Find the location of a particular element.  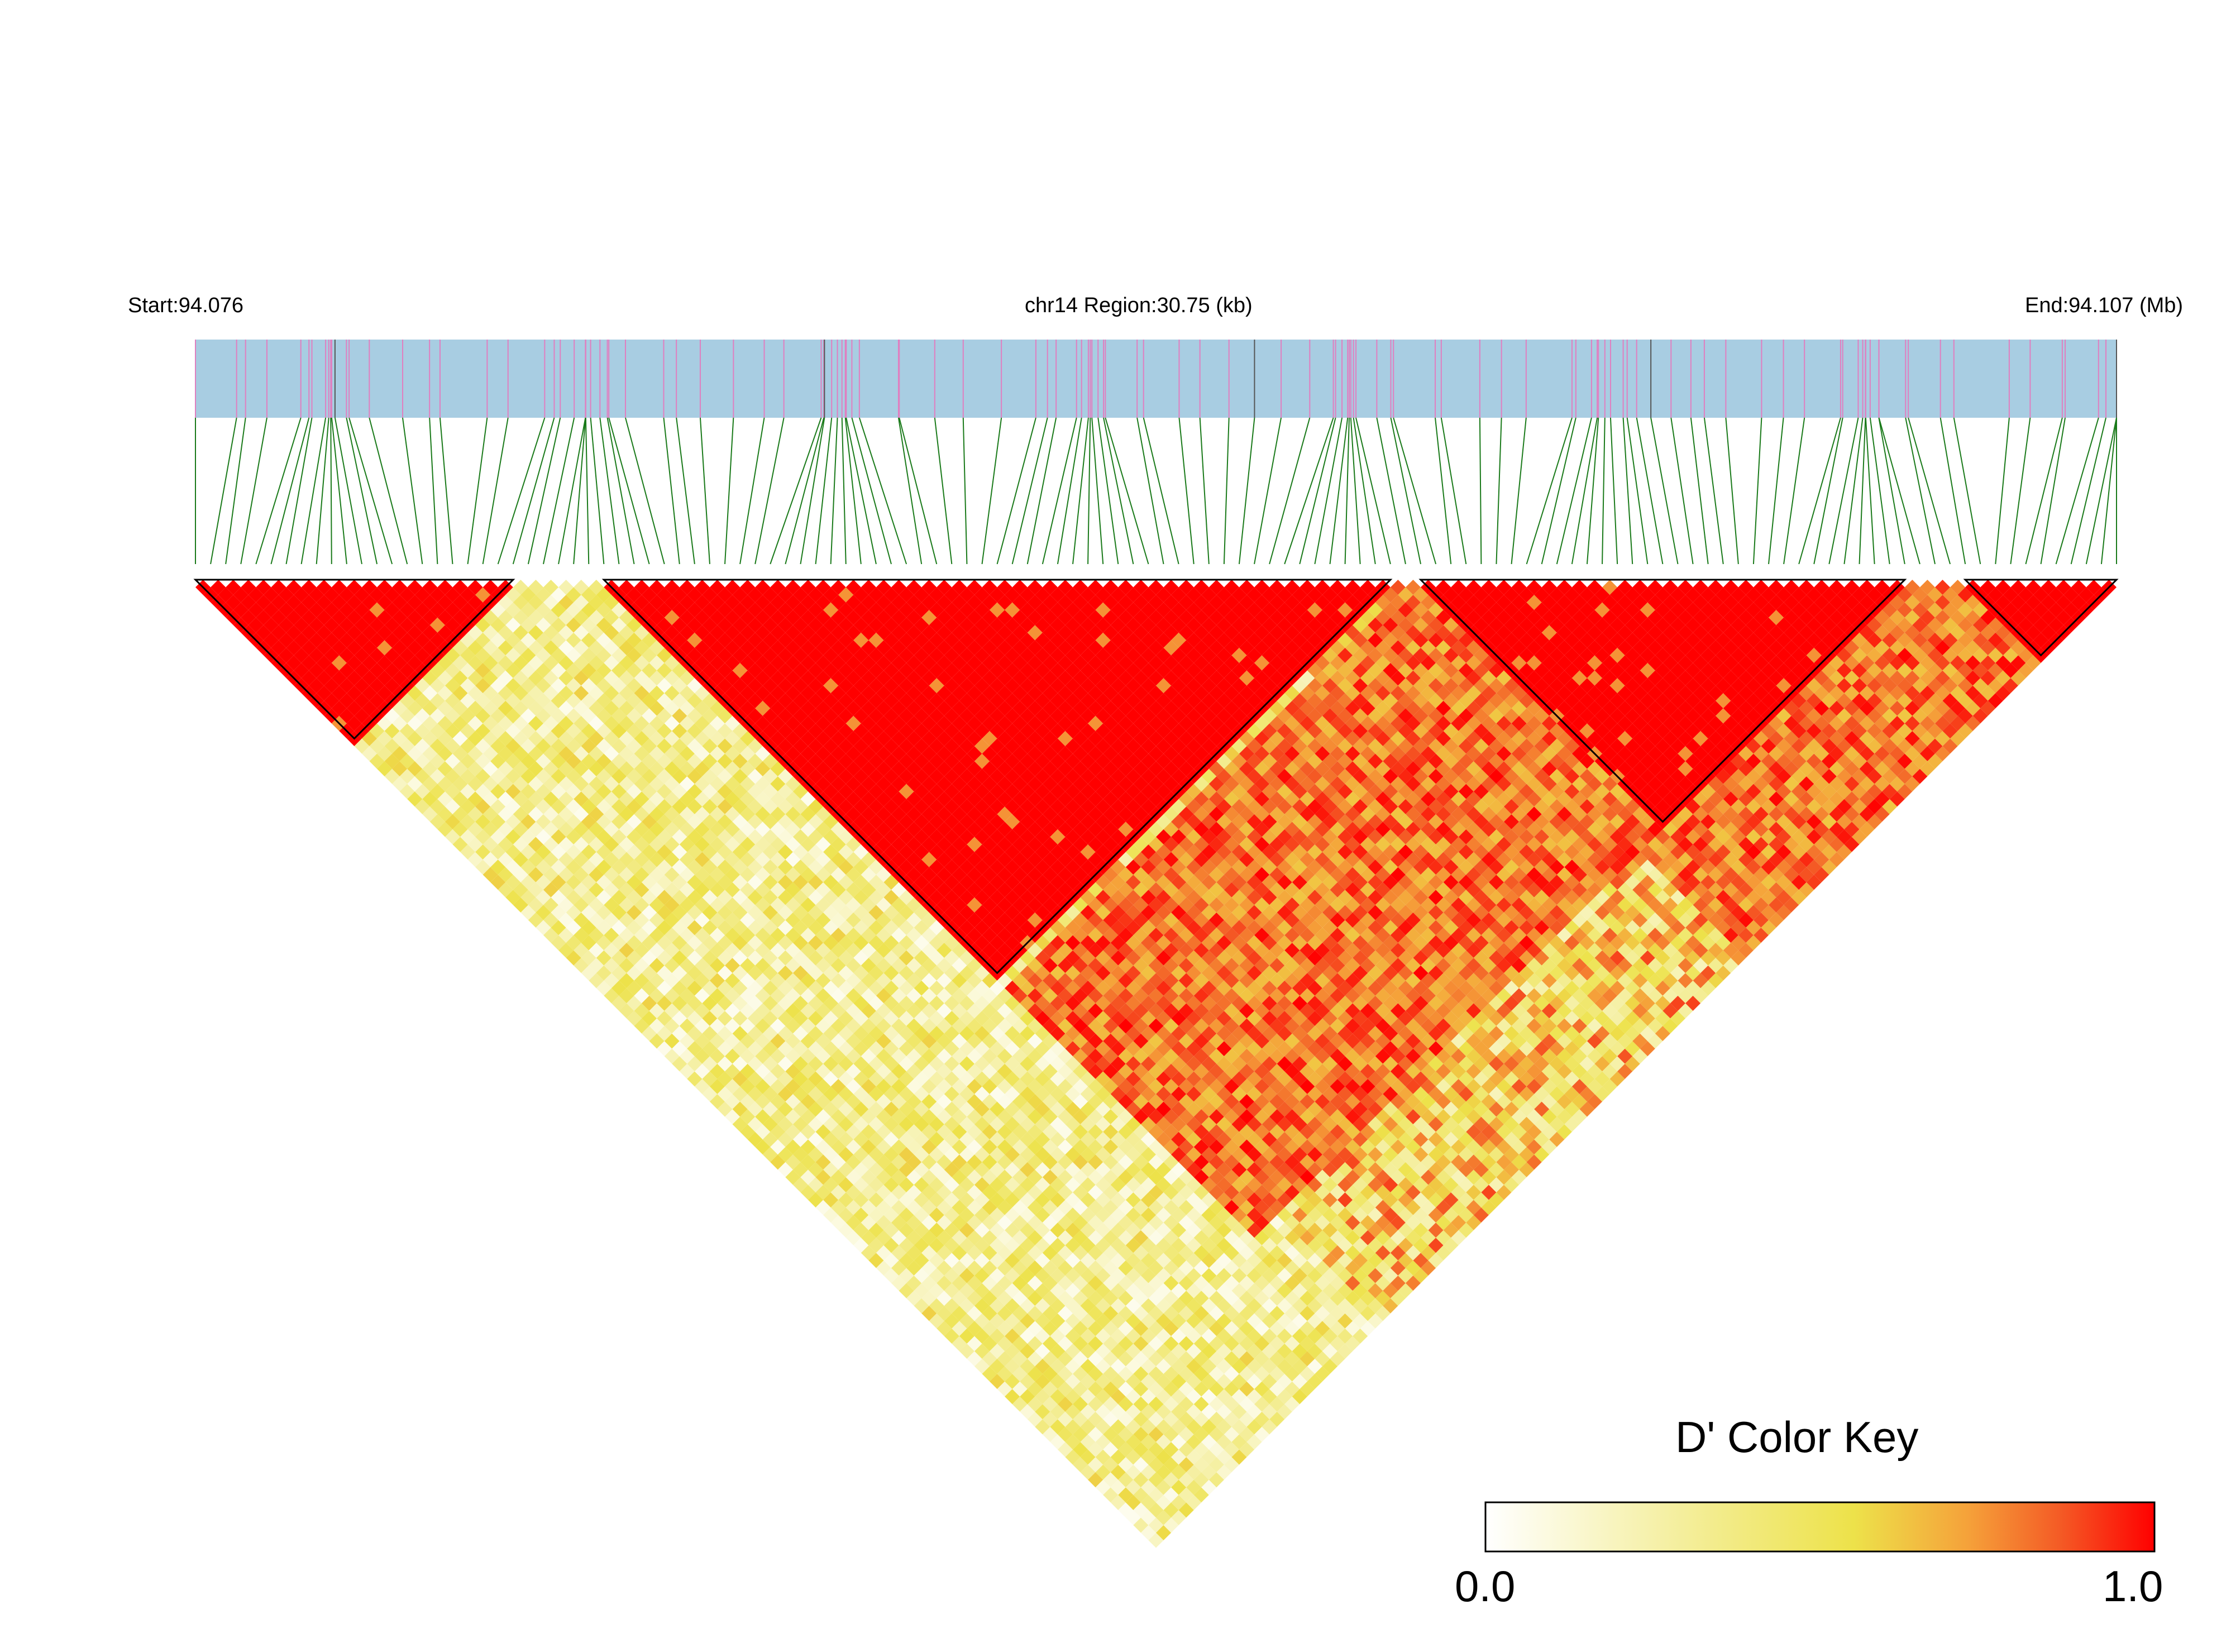

snp-connector-lines is located at coordinates (1156, 491).